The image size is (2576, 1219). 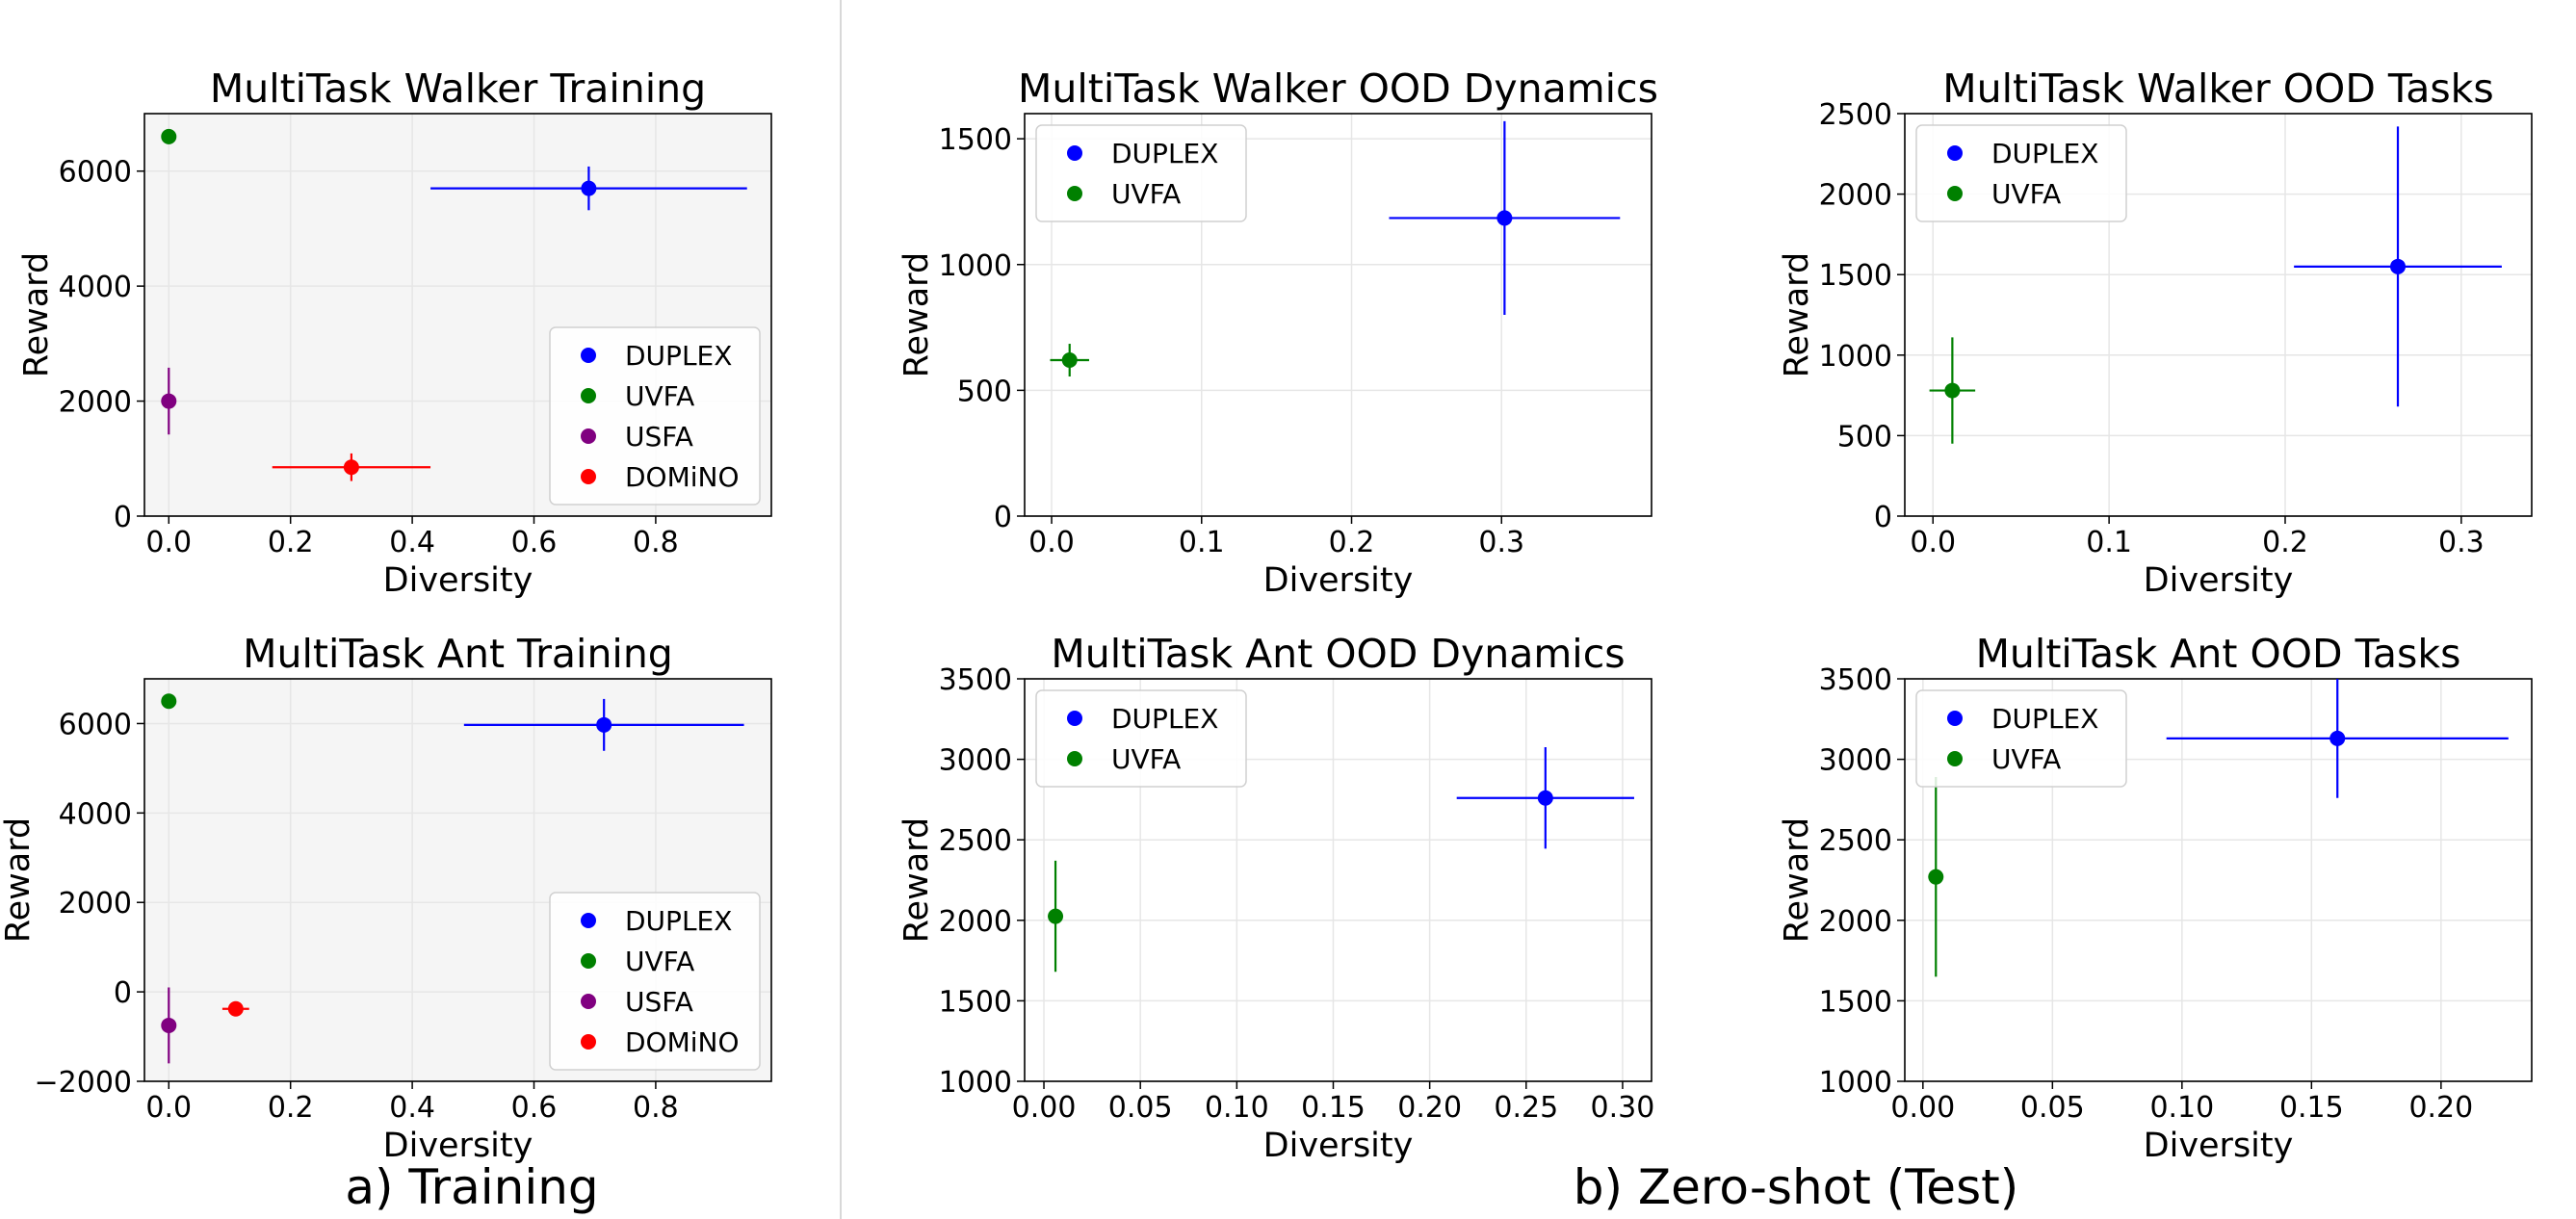 What do you see at coordinates (682, 1042) in the screenshot?
I see `legend-label: DOMiNO` at bounding box center [682, 1042].